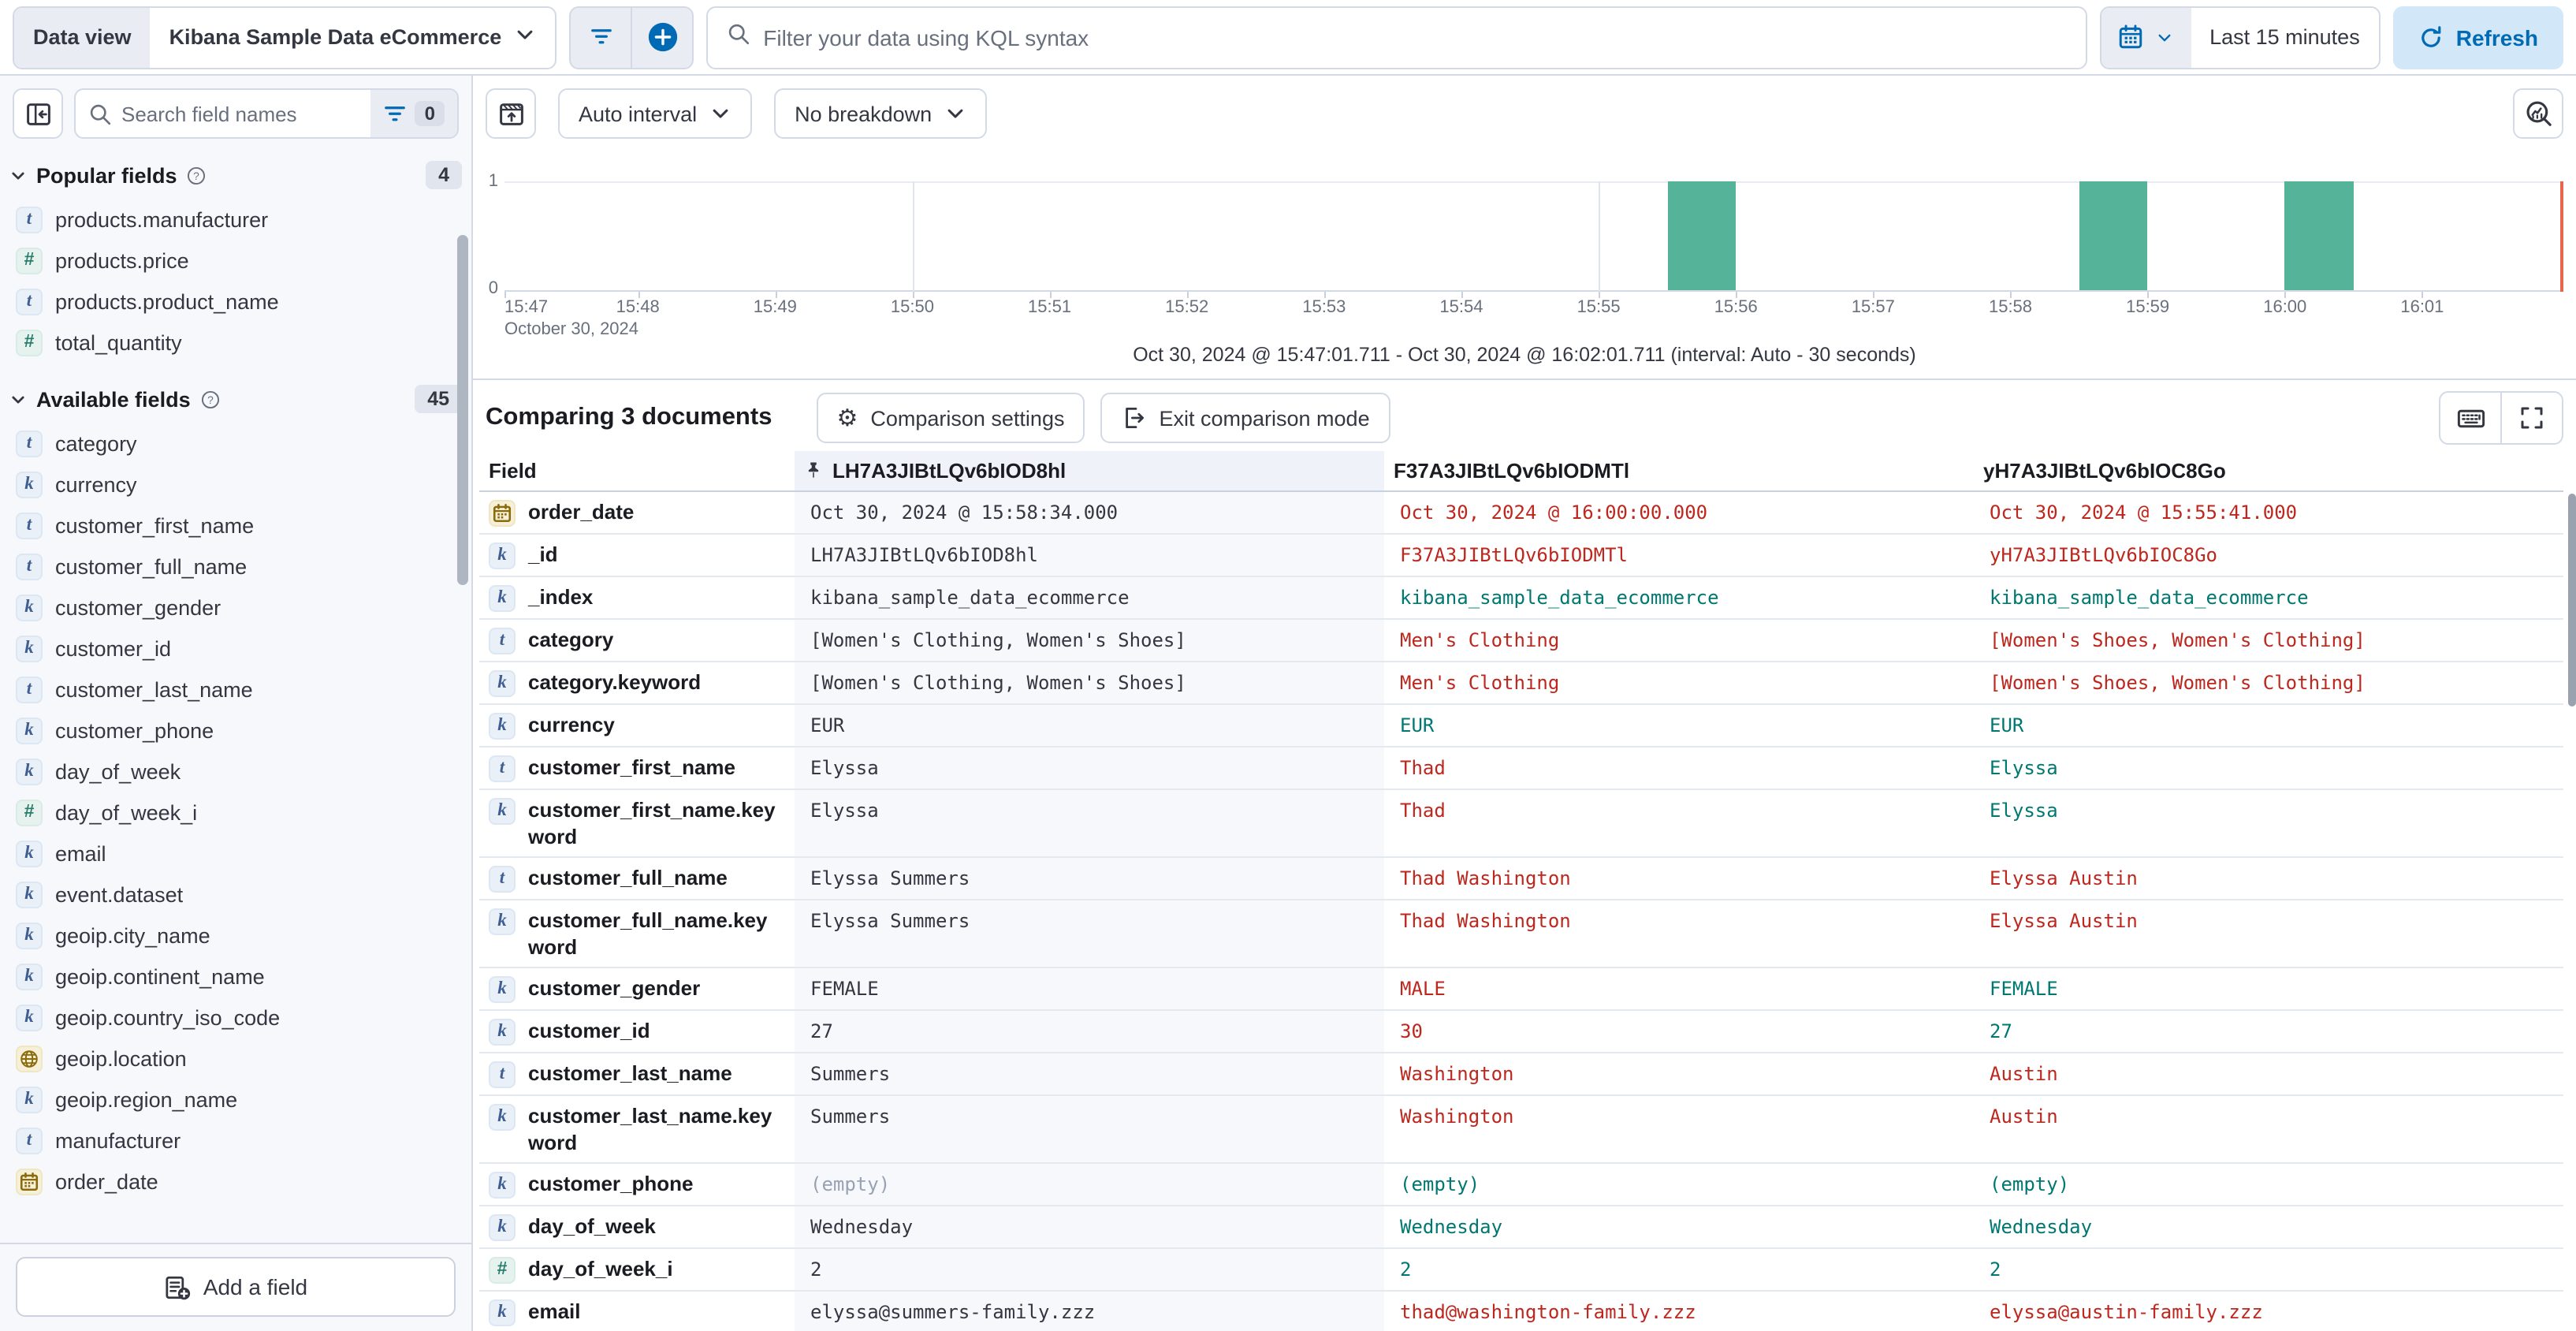 The image size is (2576, 1331). Describe the element at coordinates (235, 771) in the screenshot. I see `sidebar-field-item: k day_of_week` at that location.